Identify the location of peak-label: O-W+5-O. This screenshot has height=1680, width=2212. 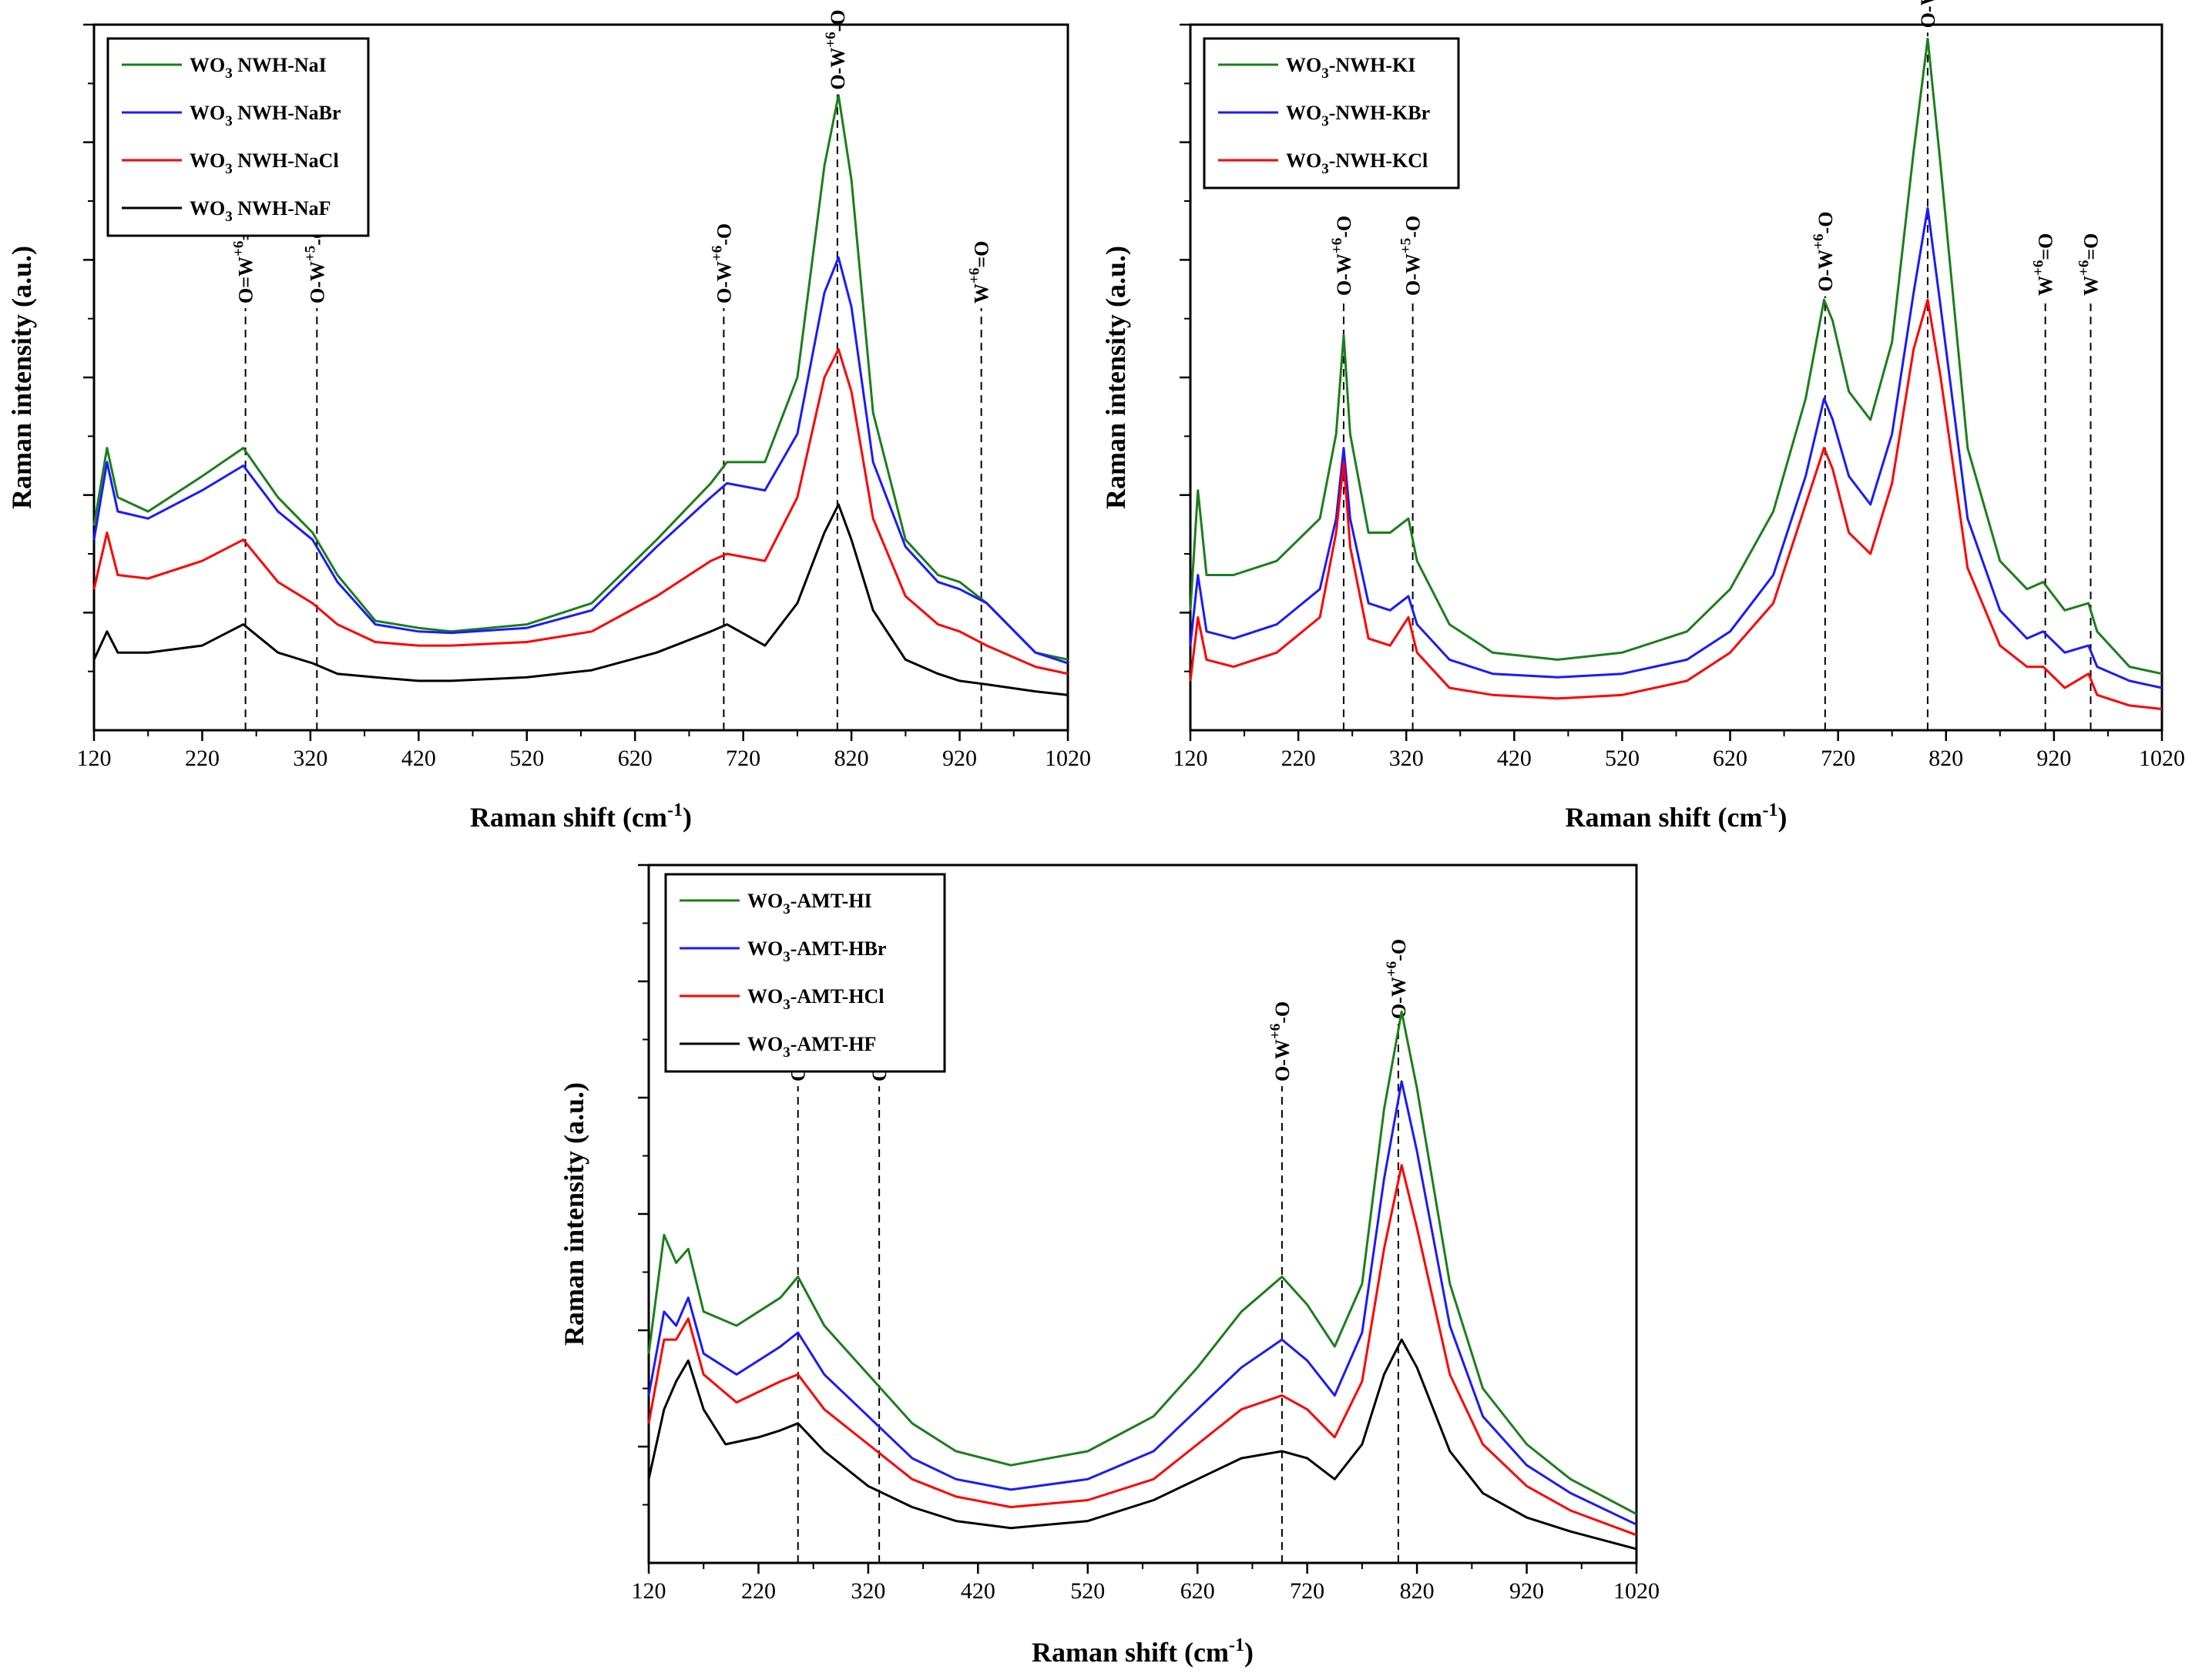
(1412, 256).